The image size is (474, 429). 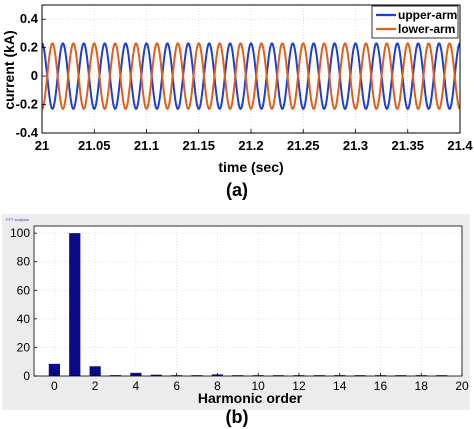 I want to click on x-tick-label: 12, so click(x=299, y=386).